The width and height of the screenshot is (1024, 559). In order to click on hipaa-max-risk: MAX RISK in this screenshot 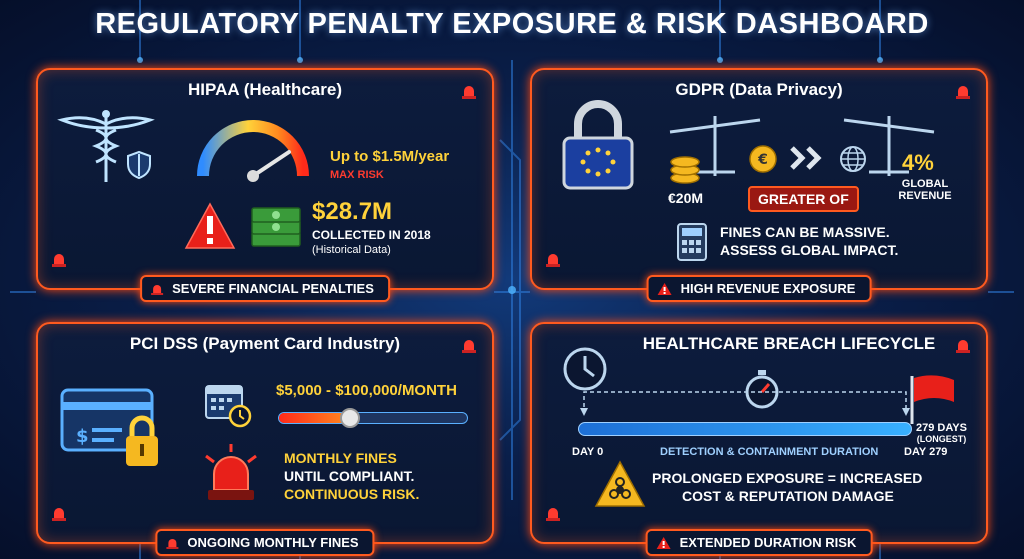, I will do `click(357, 175)`.